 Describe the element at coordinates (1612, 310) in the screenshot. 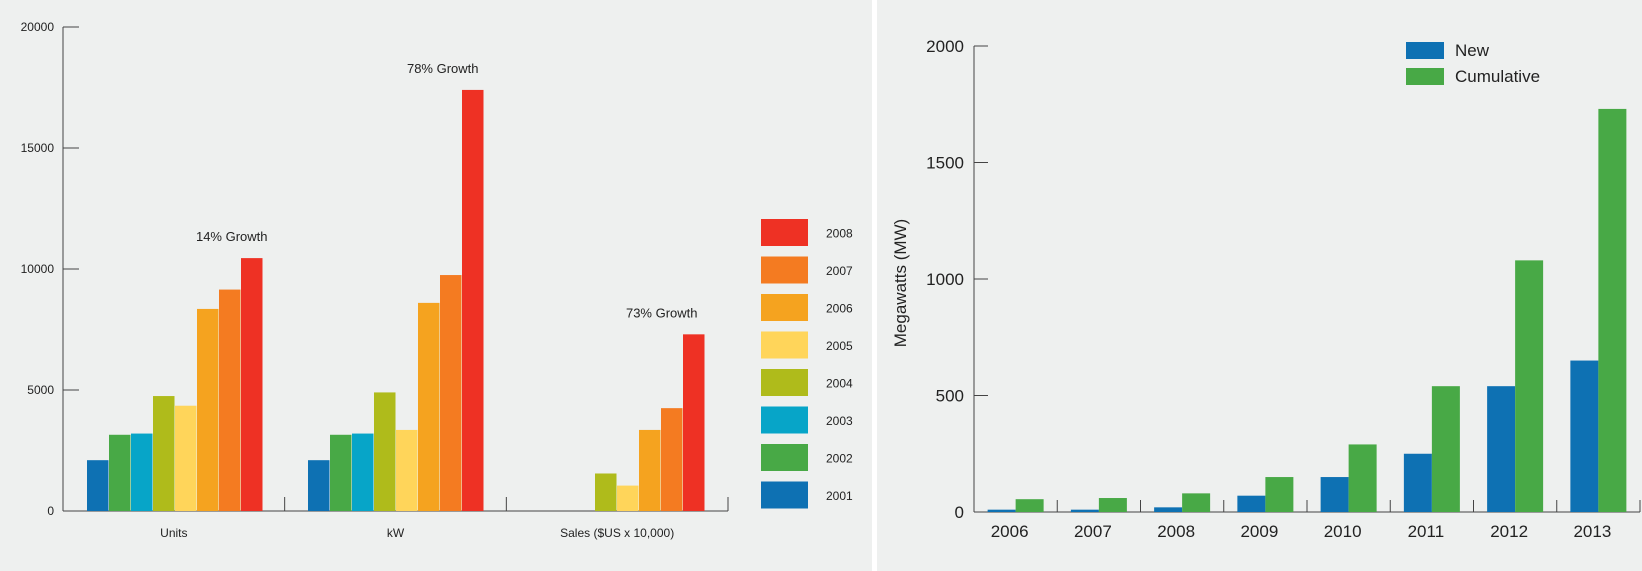

I see `bar-cumulative-2013` at that location.